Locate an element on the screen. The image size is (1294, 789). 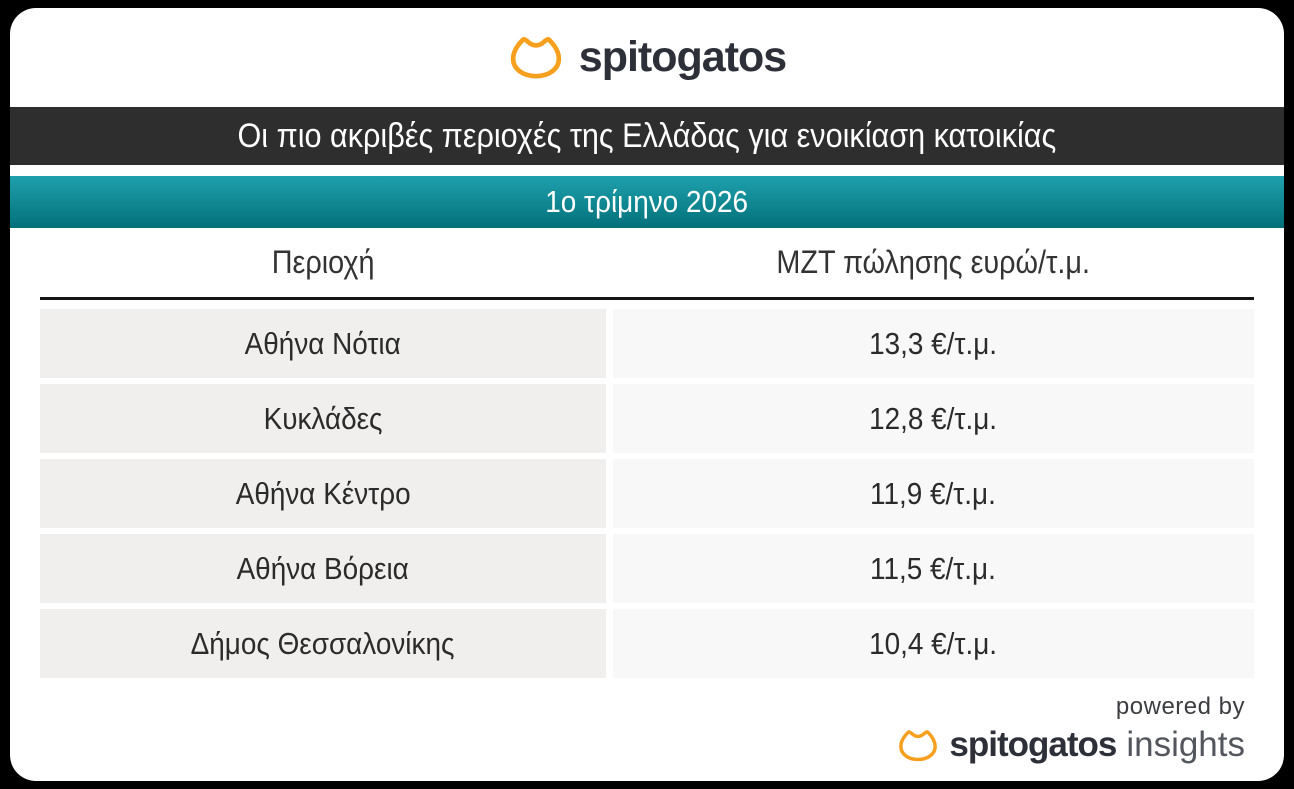
area-label: Αθήνα Νότια is located at coordinates (322, 343).